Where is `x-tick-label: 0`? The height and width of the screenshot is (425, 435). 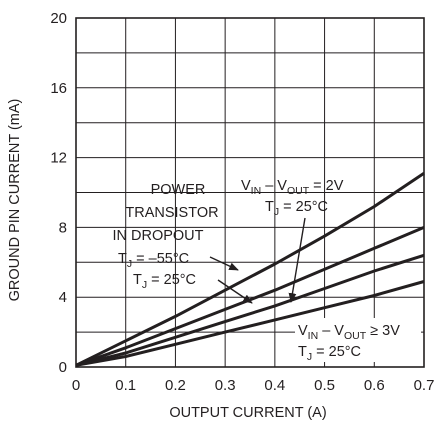 x-tick-label: 0 is located at coordinates (76, 385).